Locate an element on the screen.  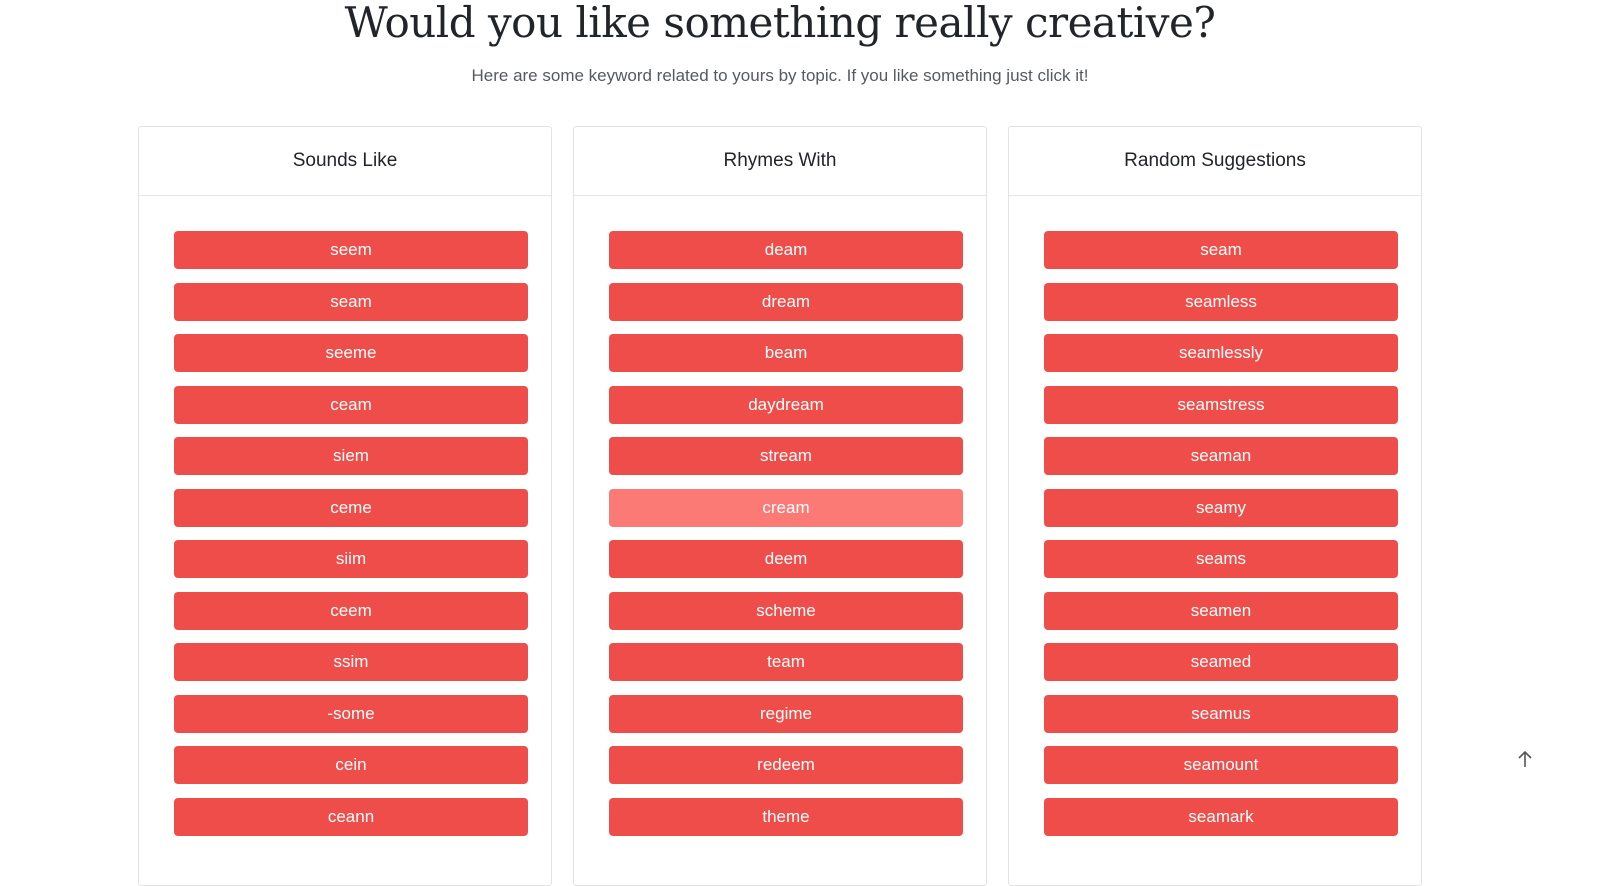
keyword-button: team is located at coordinates (786, 662).